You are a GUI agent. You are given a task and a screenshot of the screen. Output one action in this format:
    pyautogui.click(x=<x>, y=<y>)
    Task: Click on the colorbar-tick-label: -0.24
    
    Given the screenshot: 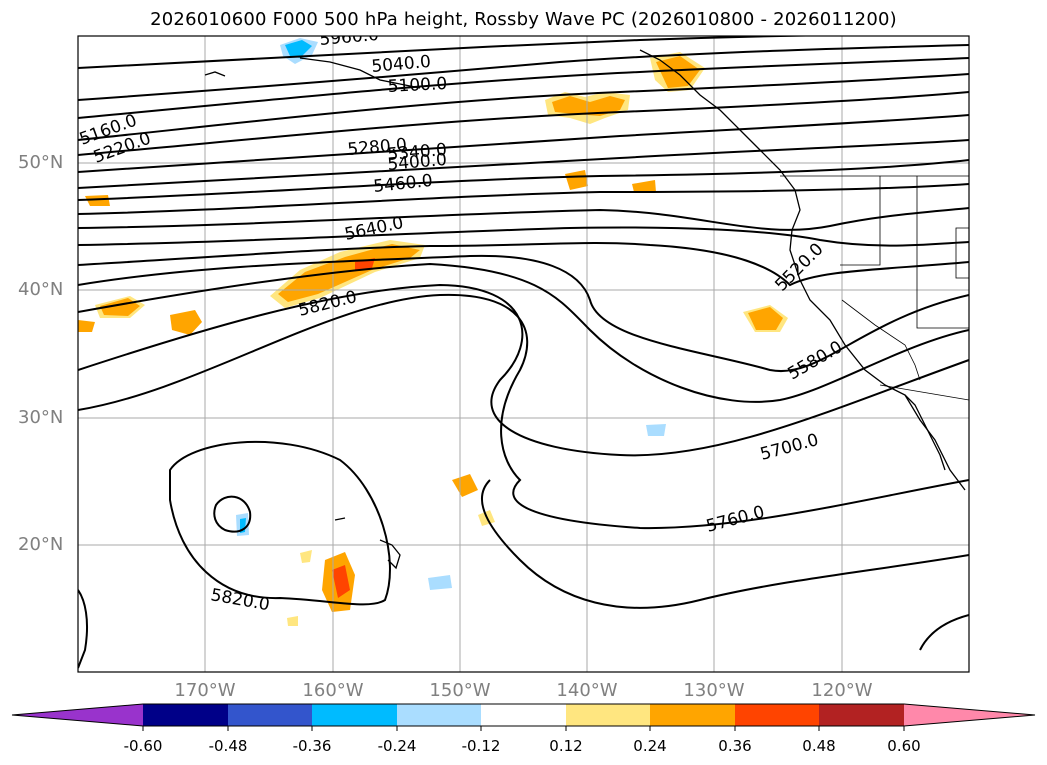 What is the action you would take?
    pyautogui.click(x=397, y=746)
    